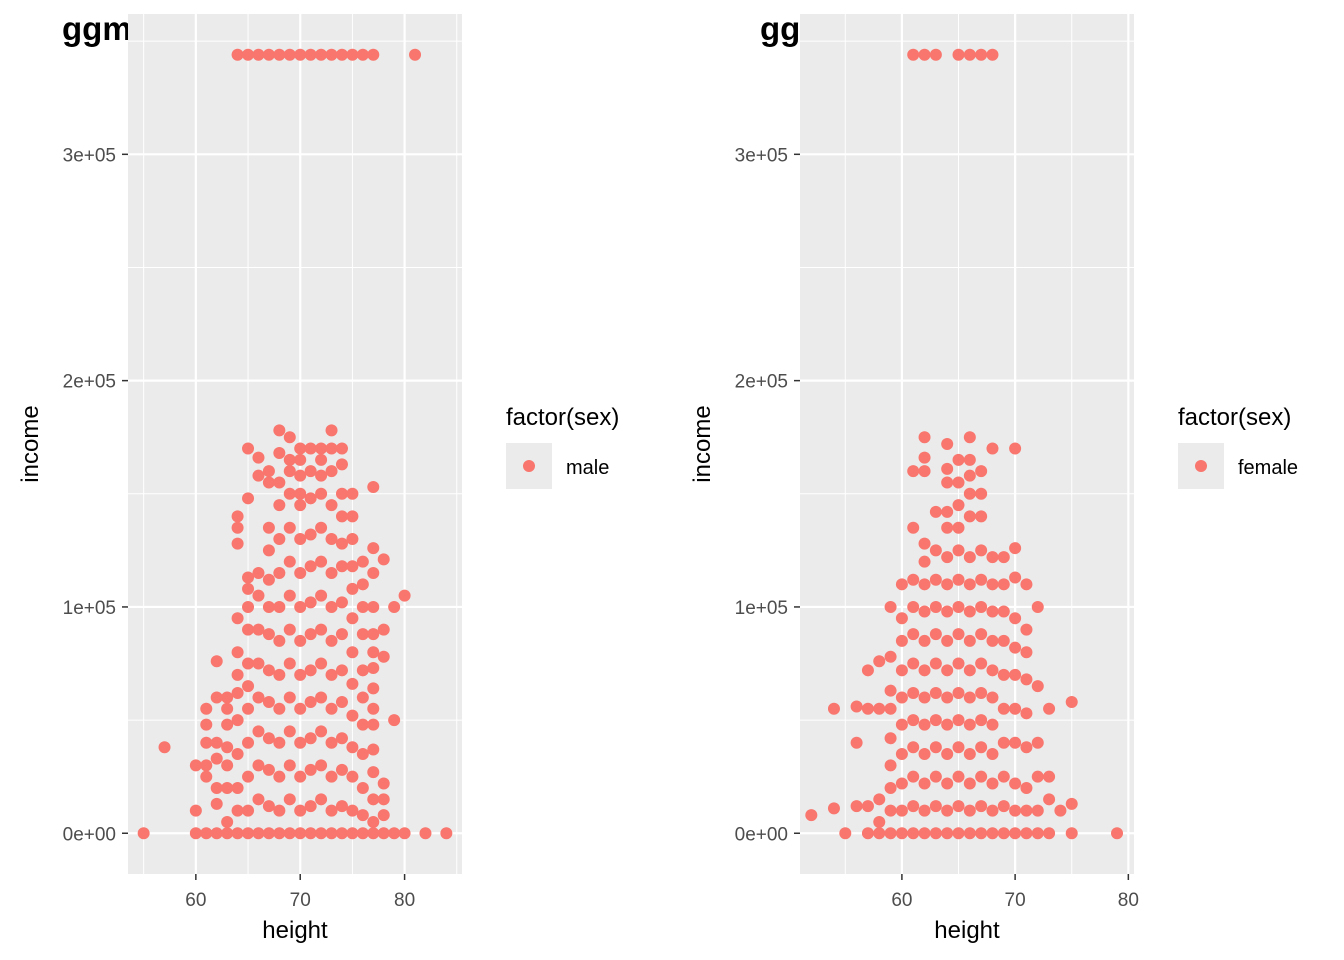 Image resolution: width=1344 pixels, height=960 pixels. I want to click on y-tick-label: 0e+00, so click(89, 834).